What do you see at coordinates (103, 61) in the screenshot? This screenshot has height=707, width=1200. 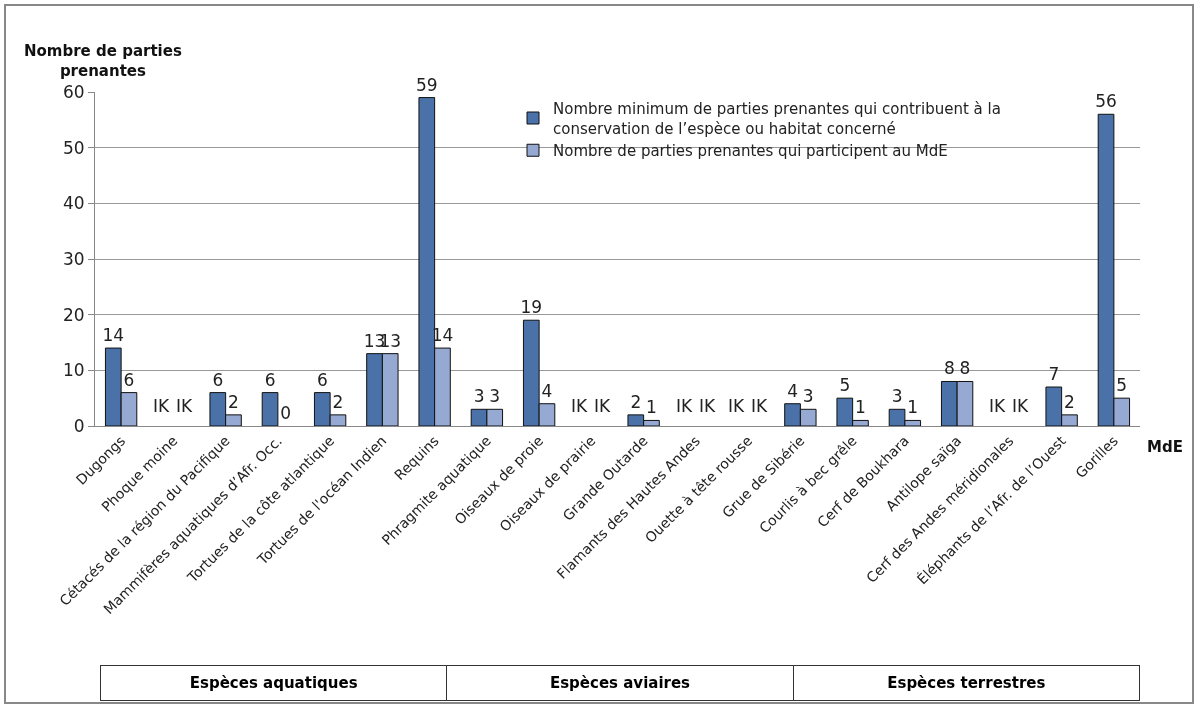 I see `y-axis-title: Nombre de parties prenantes` at bounding box center [103, 61].